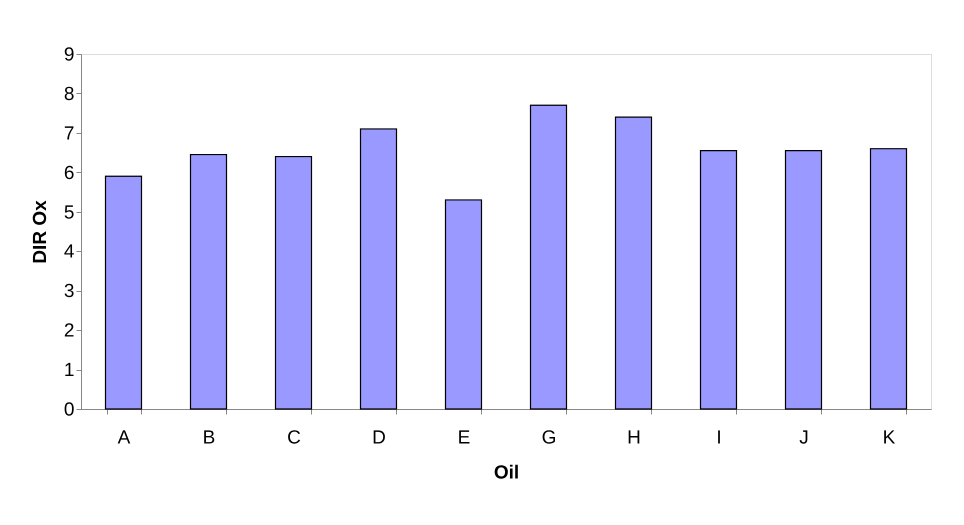  I want to click on y-tick-label: 7, so click(69, 133).